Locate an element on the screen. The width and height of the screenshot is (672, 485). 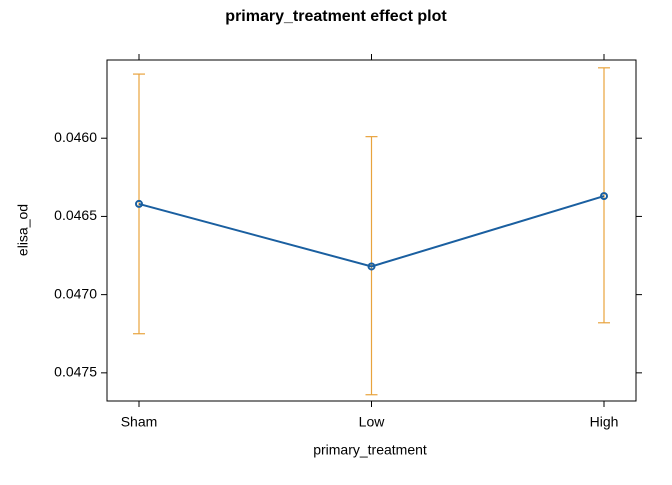
y-tick-label: 0.0465 is located at coordinates (75, 215).